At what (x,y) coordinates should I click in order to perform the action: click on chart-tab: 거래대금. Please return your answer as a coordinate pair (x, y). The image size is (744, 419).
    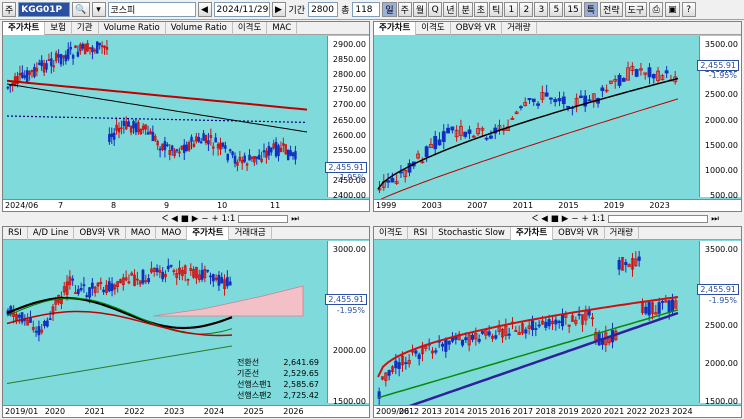
    Looking at the image, I should click on (250, 233).